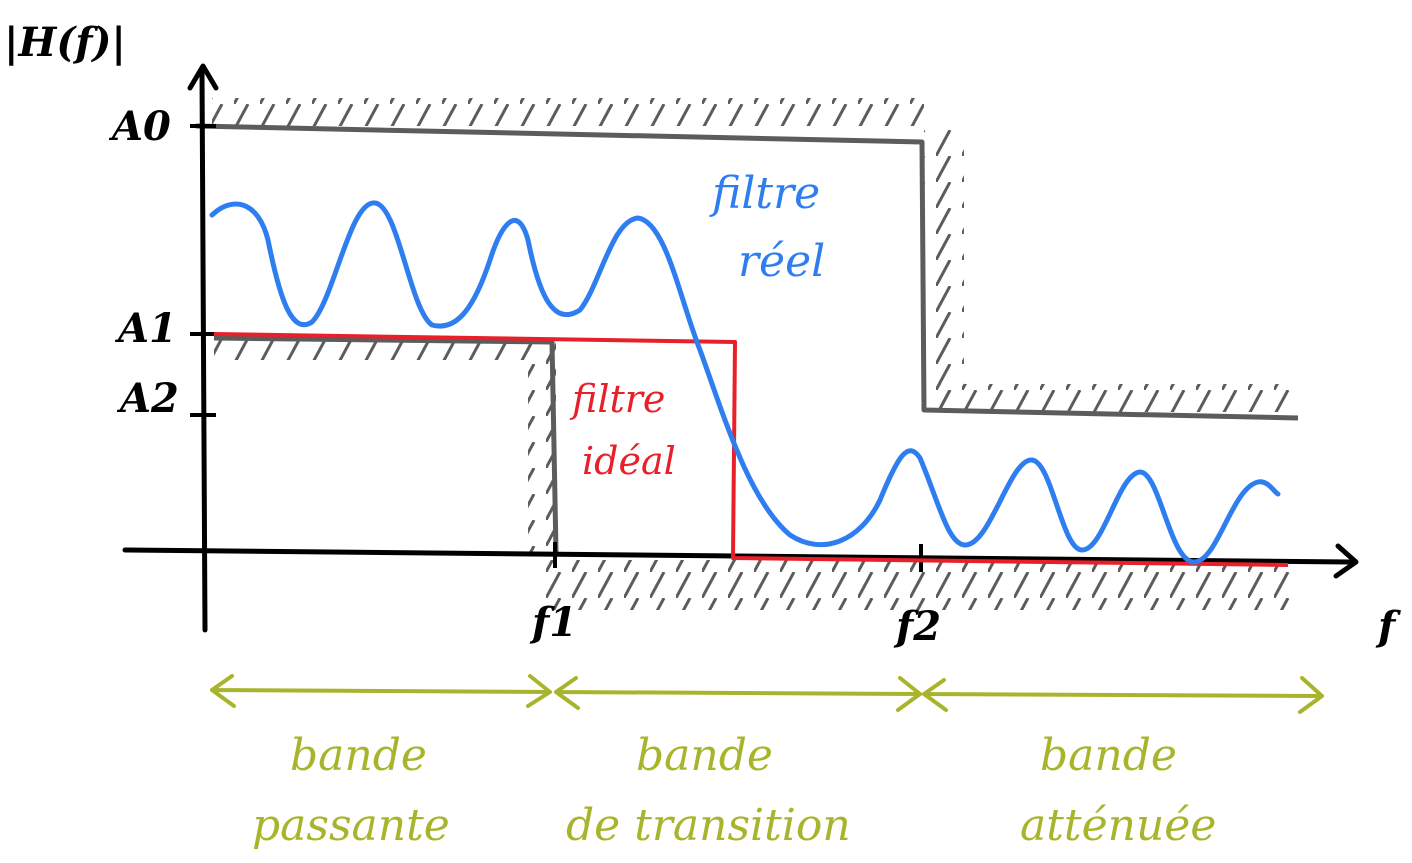  What do you see at coordinates (145, 328) in the screenshot?
I see `tick-label-a1: A1` at bounding box center [145, 328].